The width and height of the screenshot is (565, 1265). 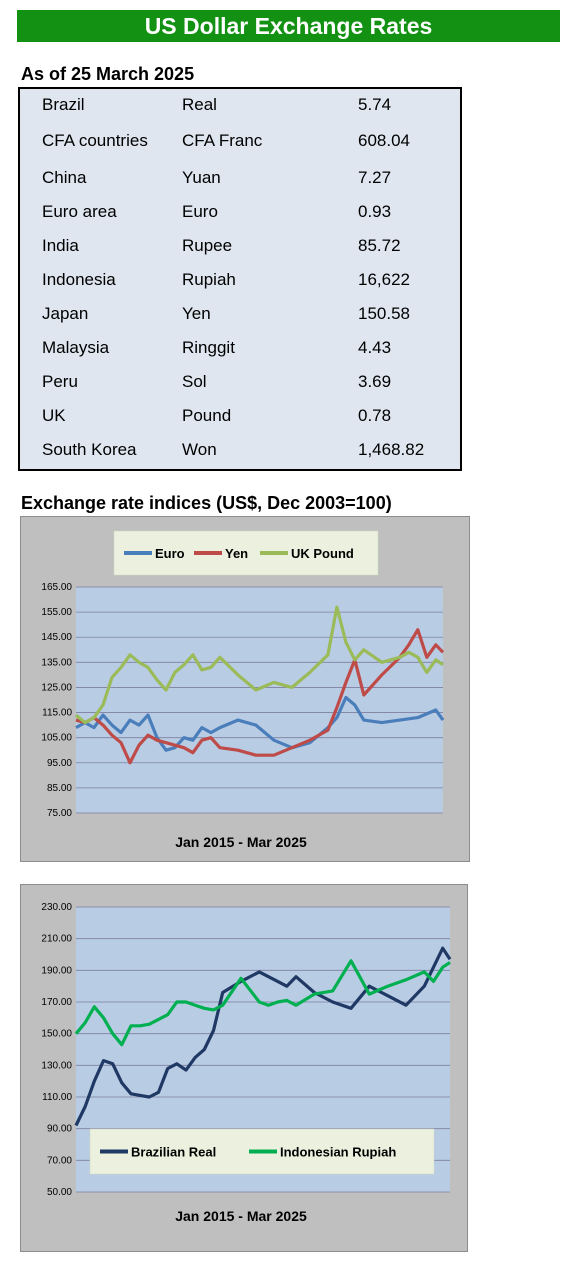 I want to click on series-line-uk-pound, so click(x=259, y=665).